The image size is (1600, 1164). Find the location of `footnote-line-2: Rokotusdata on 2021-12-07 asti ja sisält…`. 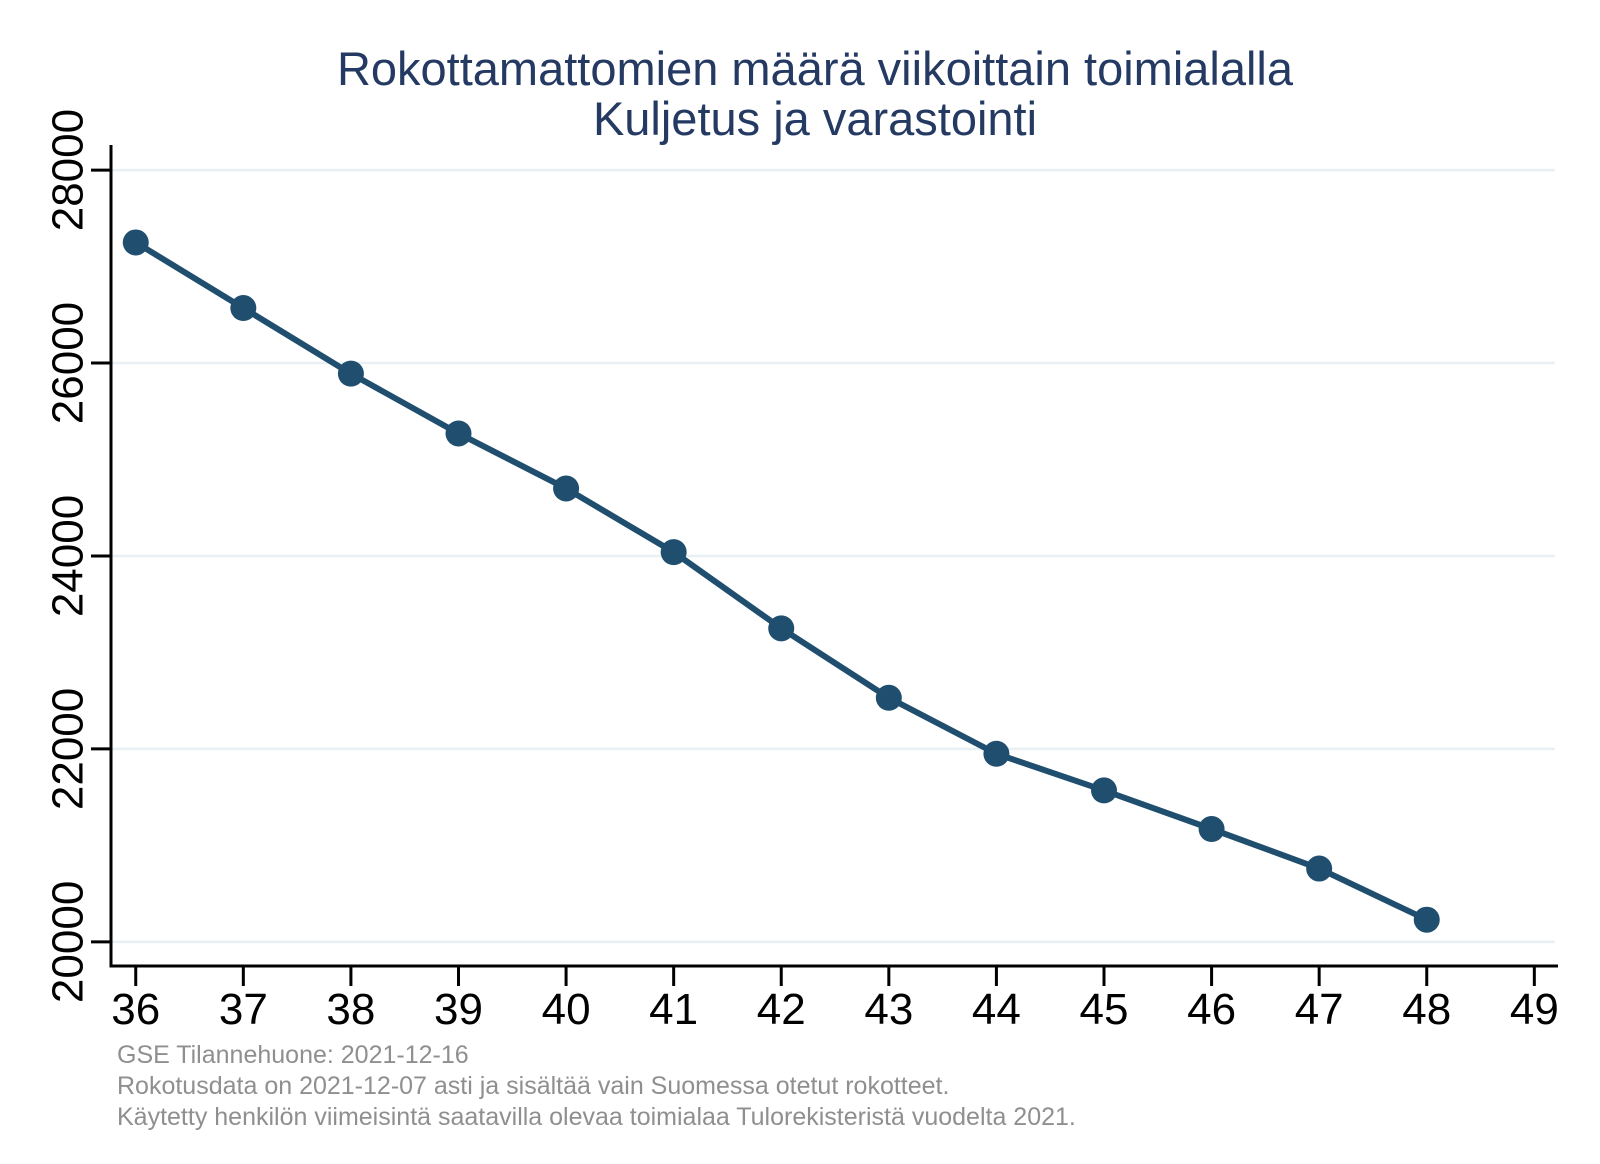

footnote-line-2: Rokotusdata on 2021-12-07 asti ja sisält… is located at coordinates (533, 1086).